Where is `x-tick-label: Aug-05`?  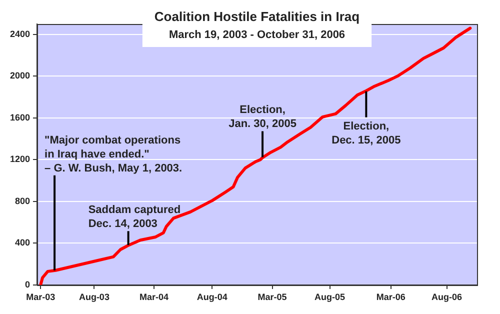
x-tick-label: Aug-05 is located at coordinates (330, 297).